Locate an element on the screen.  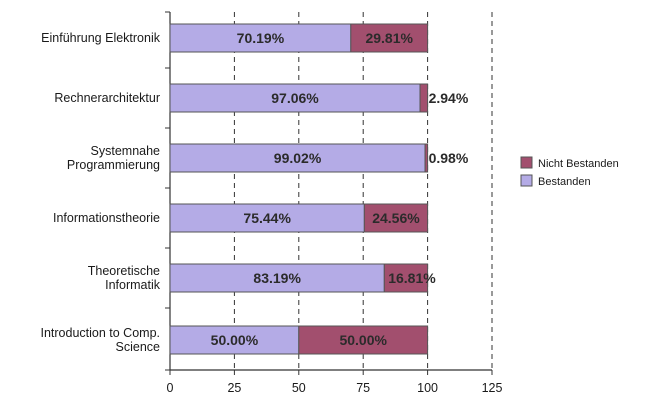
legend: Nicht Bestanden Bestanden is located at coordinates (579, 172).